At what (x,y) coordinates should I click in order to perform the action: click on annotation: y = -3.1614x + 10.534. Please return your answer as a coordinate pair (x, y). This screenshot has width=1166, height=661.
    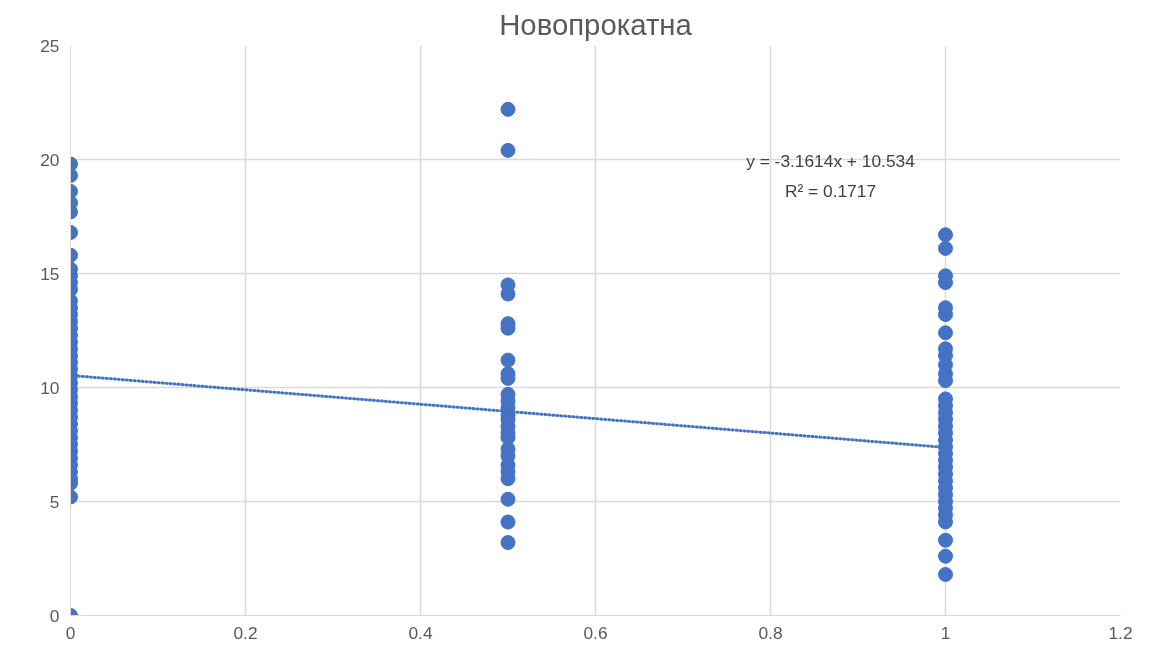
    Looking at the image, I should click on (831, 160).